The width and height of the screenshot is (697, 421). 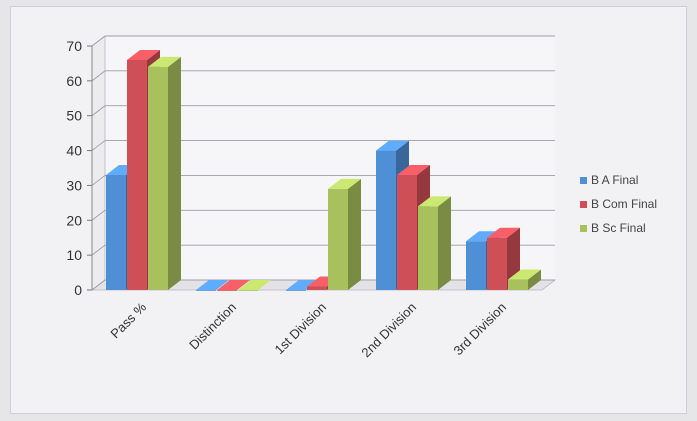 I want to click on y-tick-label: 0, so click(x=78, y=290).